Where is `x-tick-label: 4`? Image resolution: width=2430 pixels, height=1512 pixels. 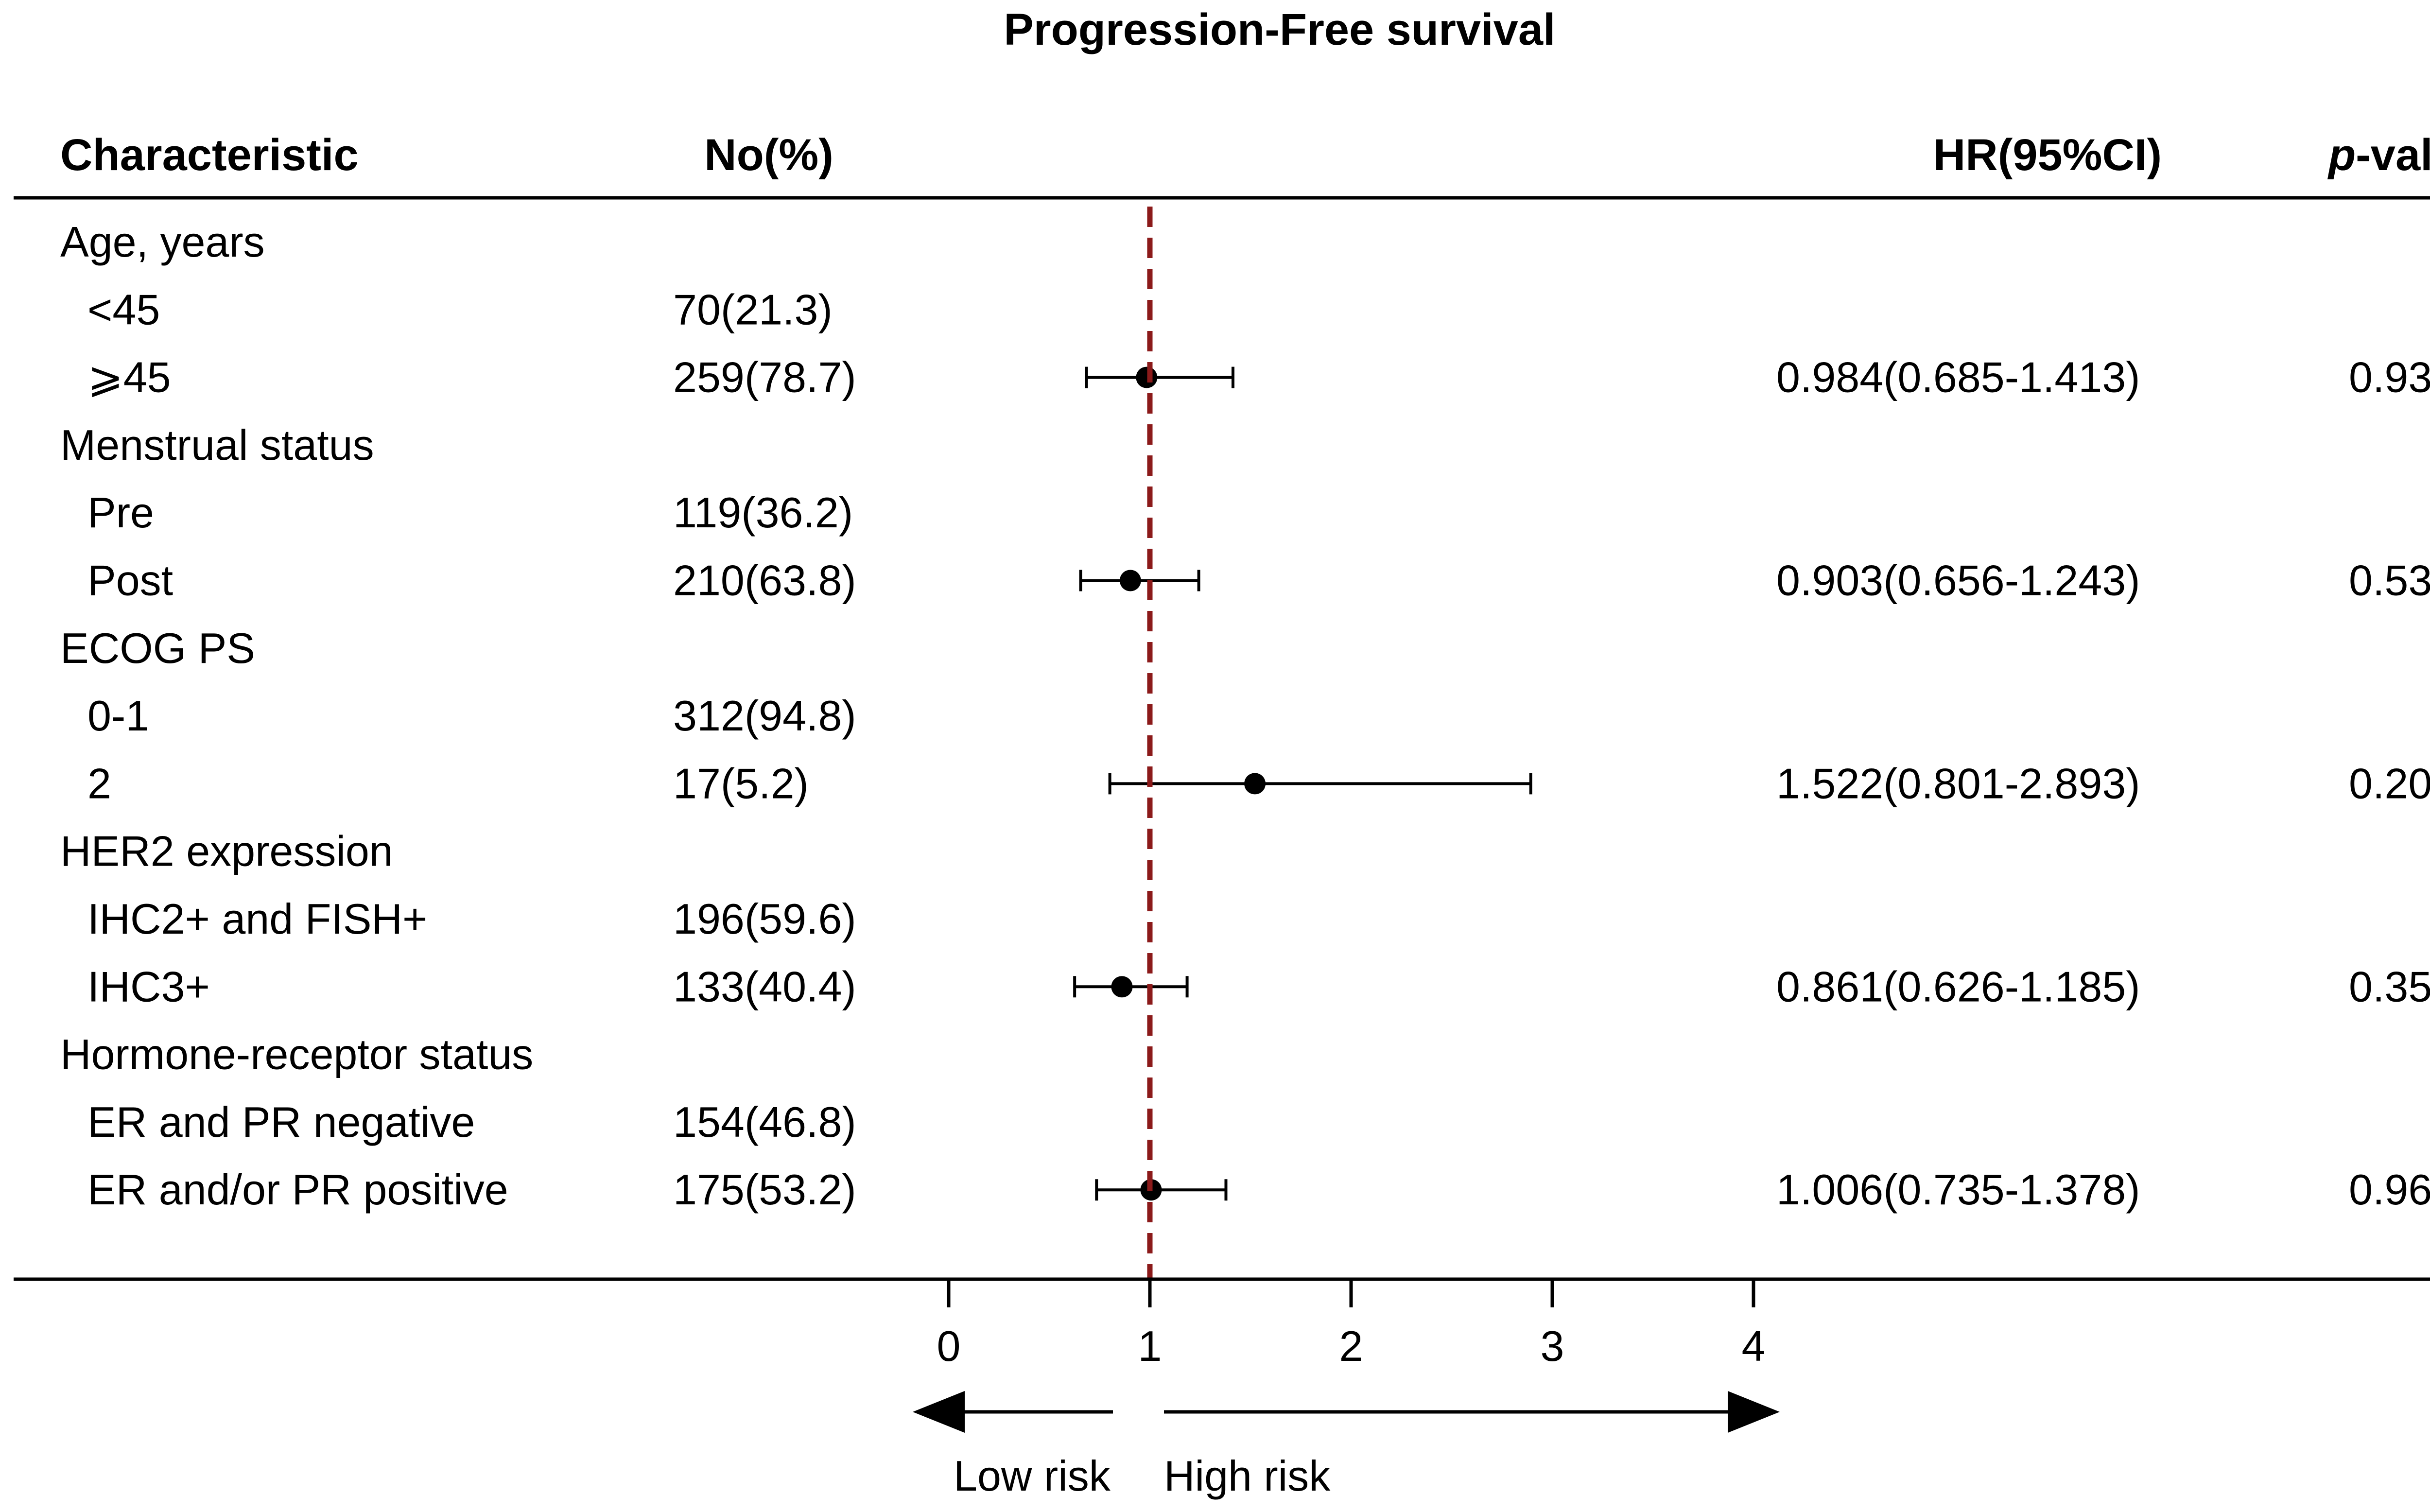 x-tick-label: 4 is located at coordinates (1754, 1346).